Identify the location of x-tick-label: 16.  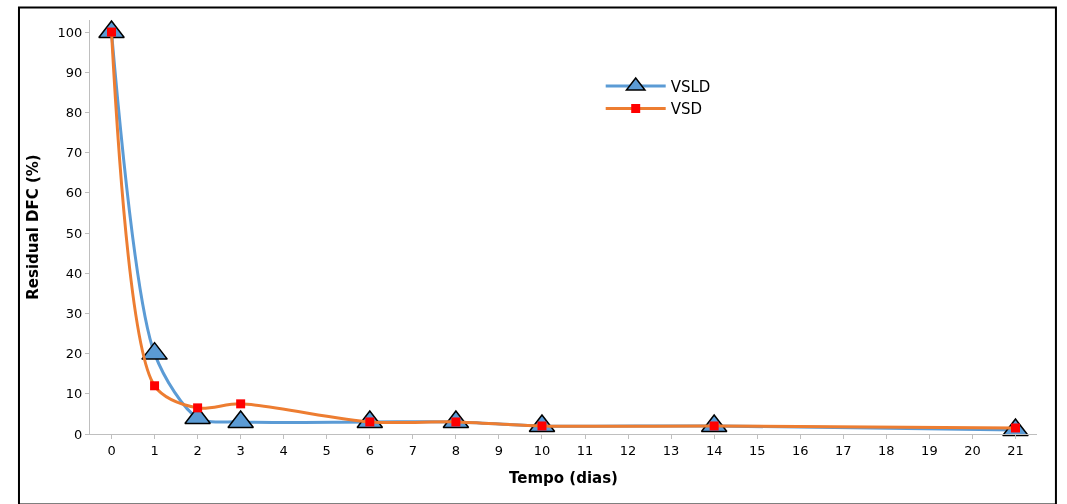
(800, 450).